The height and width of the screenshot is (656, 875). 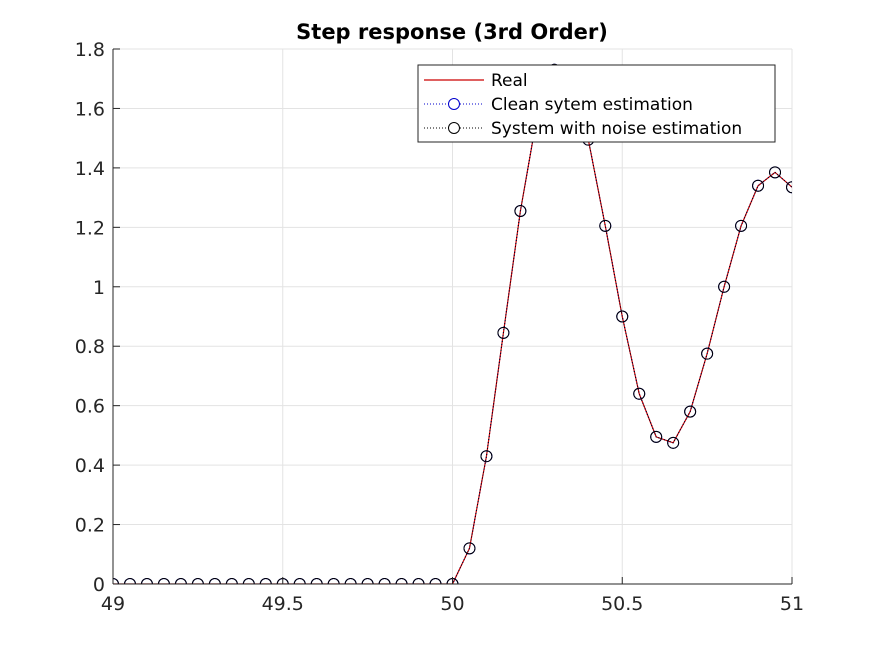 I want to click on legend-box, so click(x=596, y=103).